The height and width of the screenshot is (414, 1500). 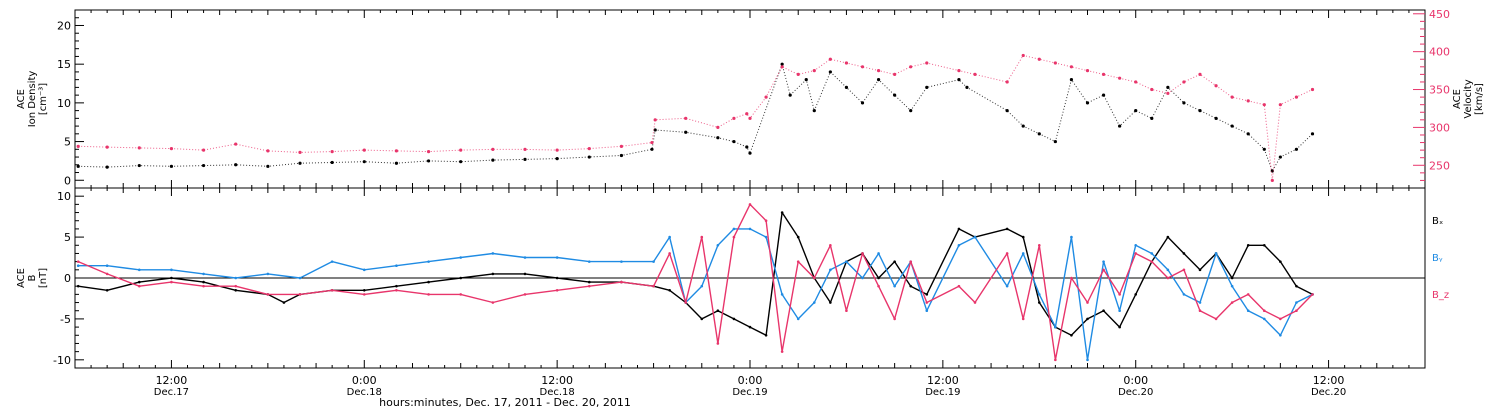 What do you see at coordinates (1437, 221) in the screenshot?
I see `legend-entry: Bₓ` at bounding box center [1437, 221].